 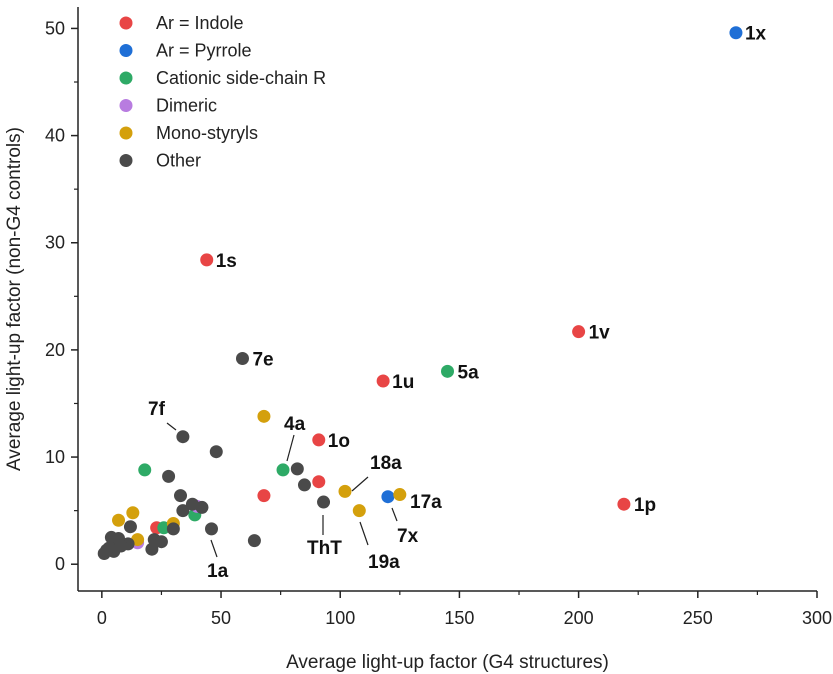 What do you see at coordinates (218, 571) in the screenshot?
I see `callout-label: 1a` at bounding box center [218, 571].